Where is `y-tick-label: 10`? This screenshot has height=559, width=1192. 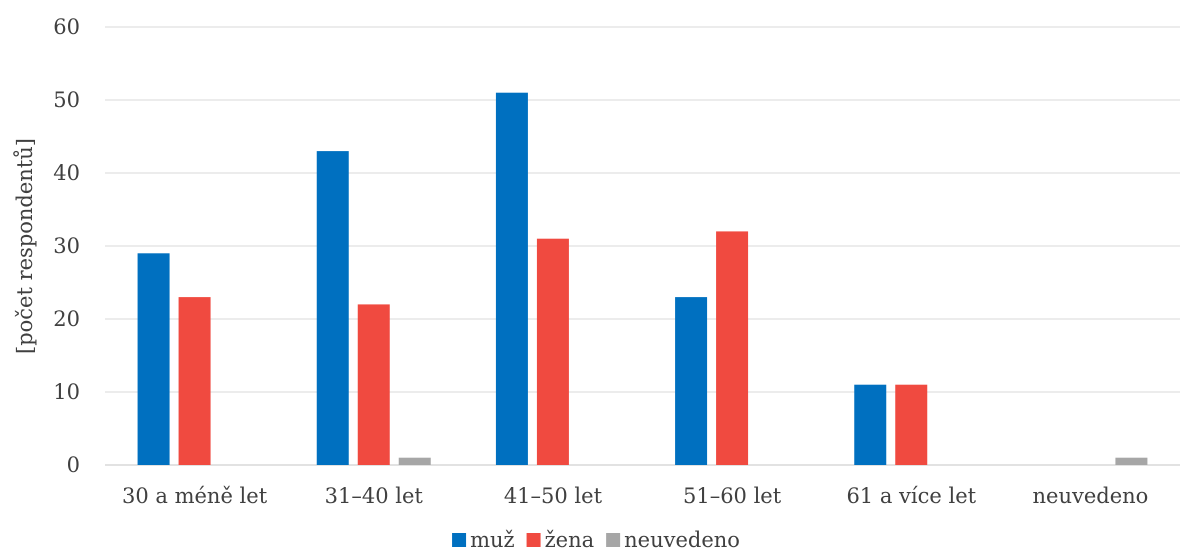
y-tick-label: 10 is located at coordinates (66, 392).